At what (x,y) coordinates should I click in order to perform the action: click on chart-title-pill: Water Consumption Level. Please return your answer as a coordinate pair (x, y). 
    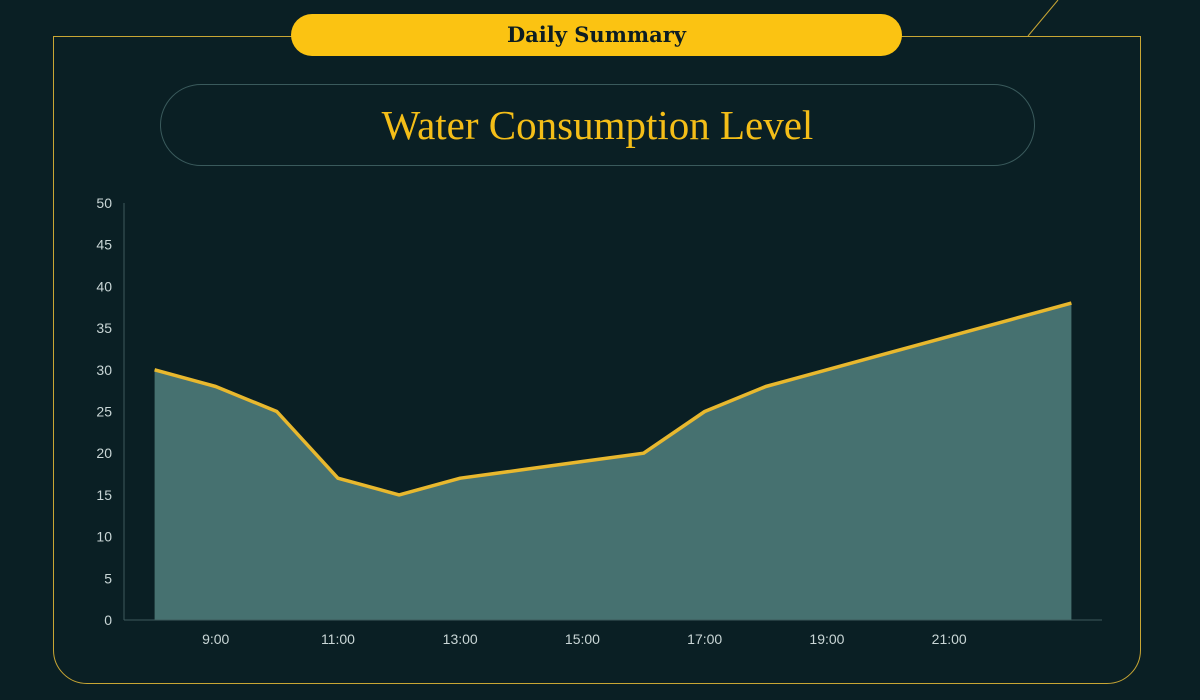
    Looking at the image, I should click on (597, 125).